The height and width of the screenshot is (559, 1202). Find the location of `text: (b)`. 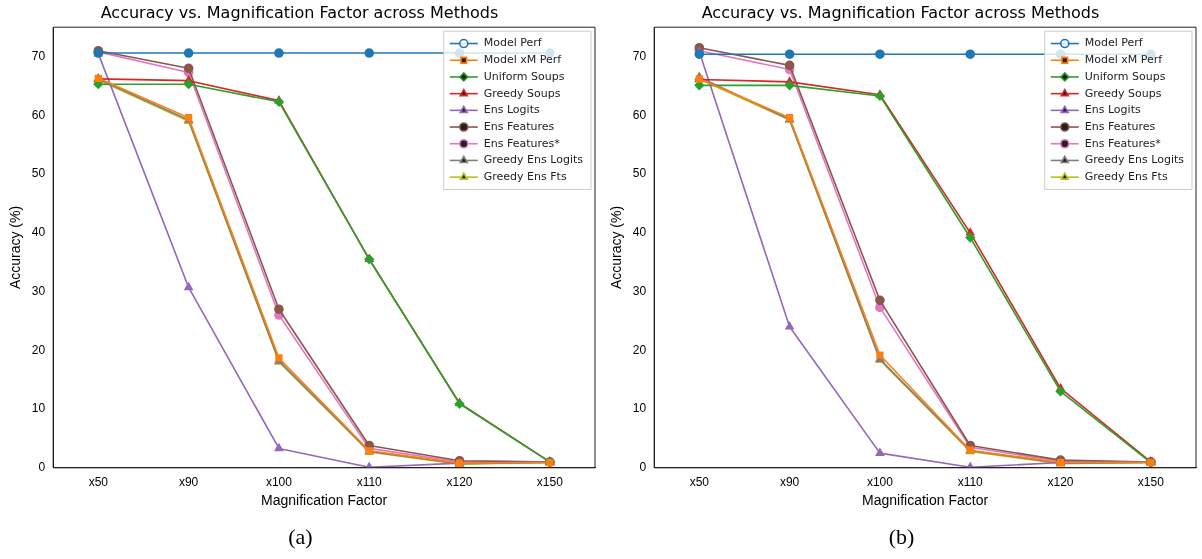

text: (b) is located at coordinates (901, 537).